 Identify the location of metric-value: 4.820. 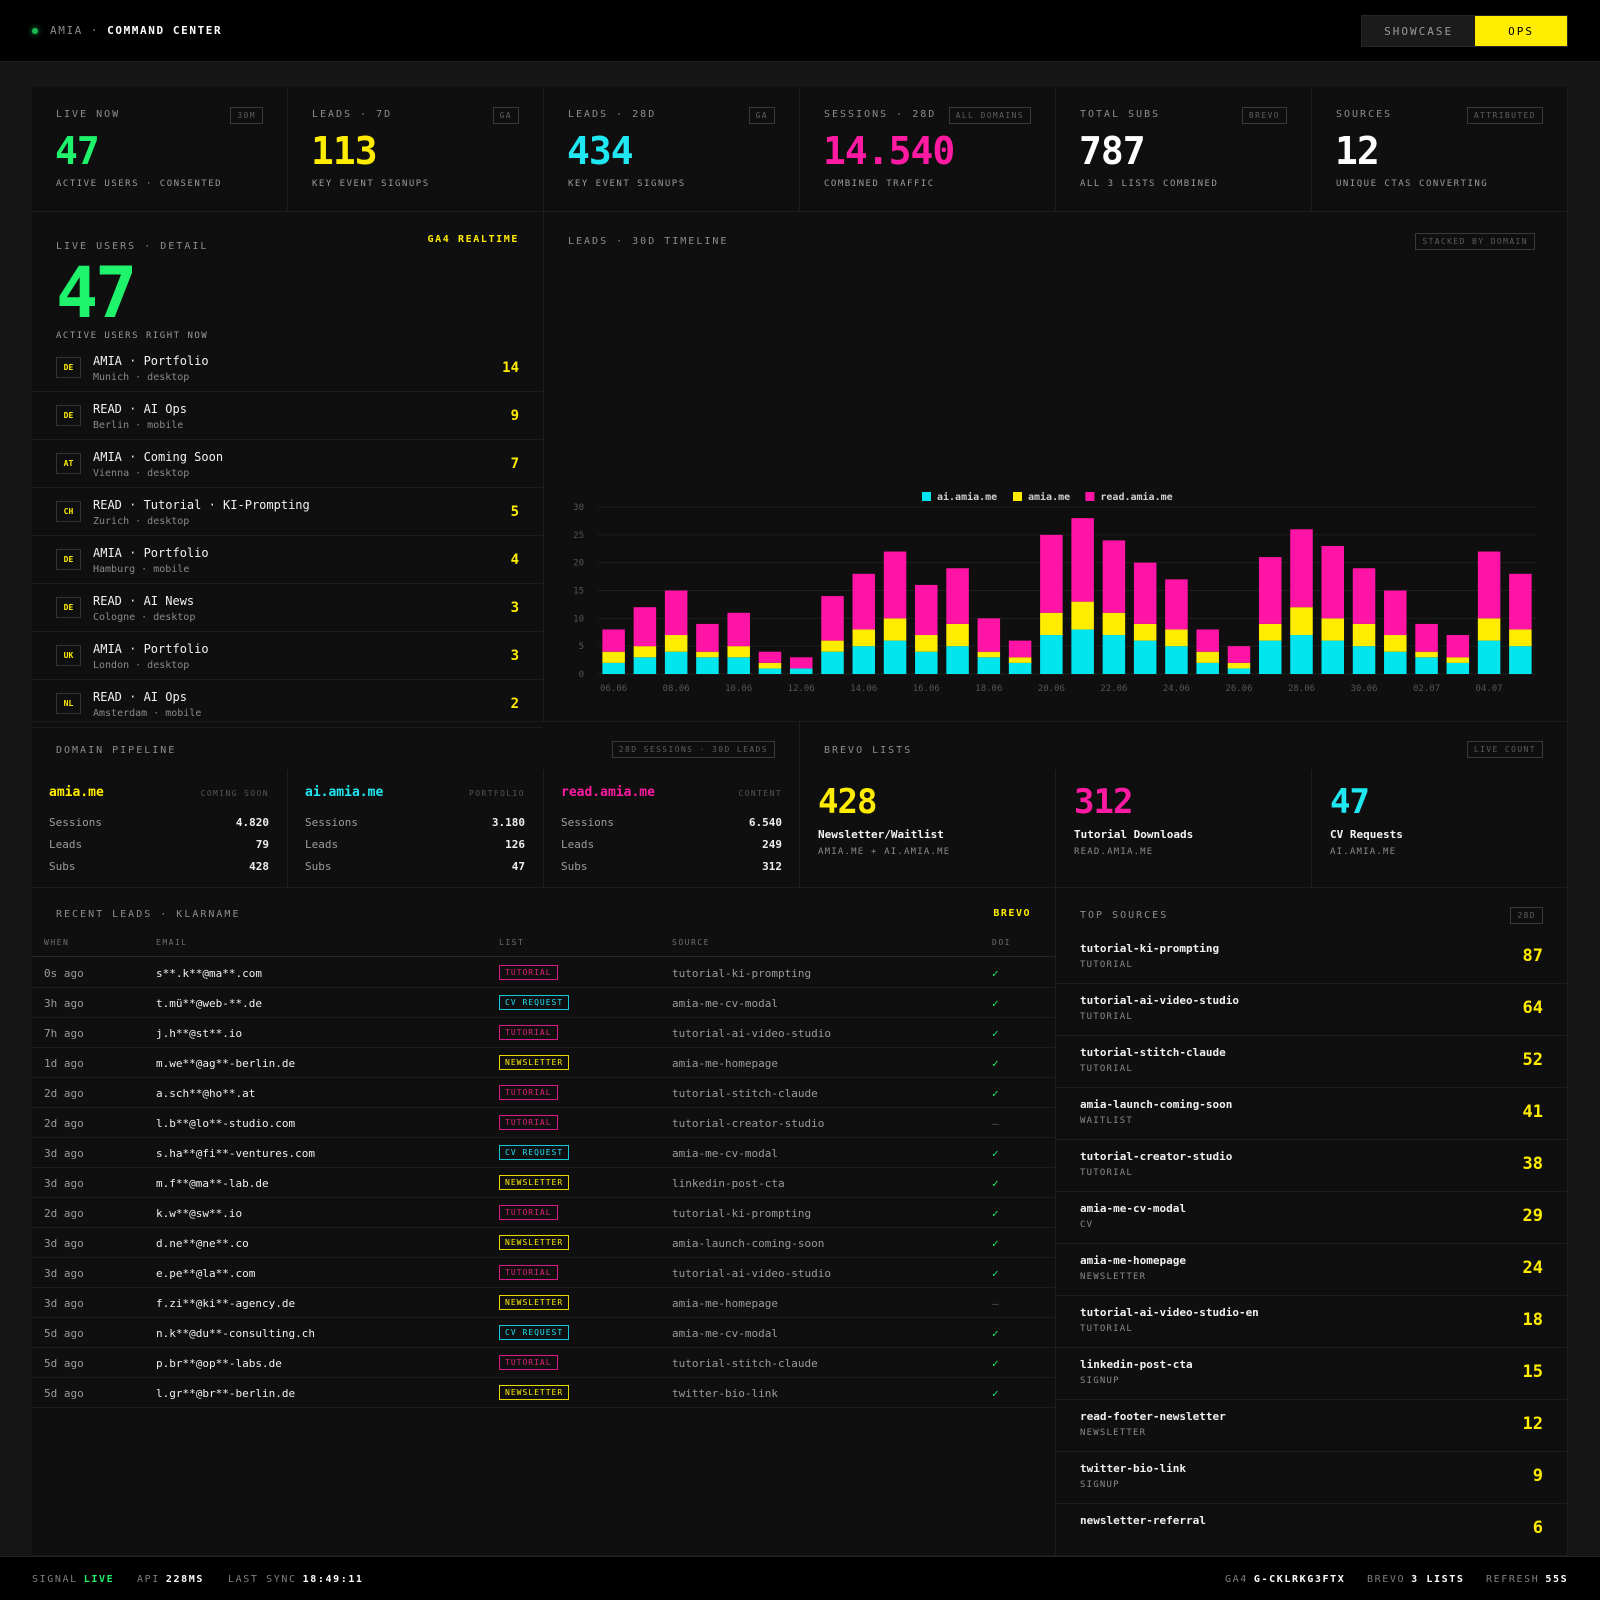
(252, 822).